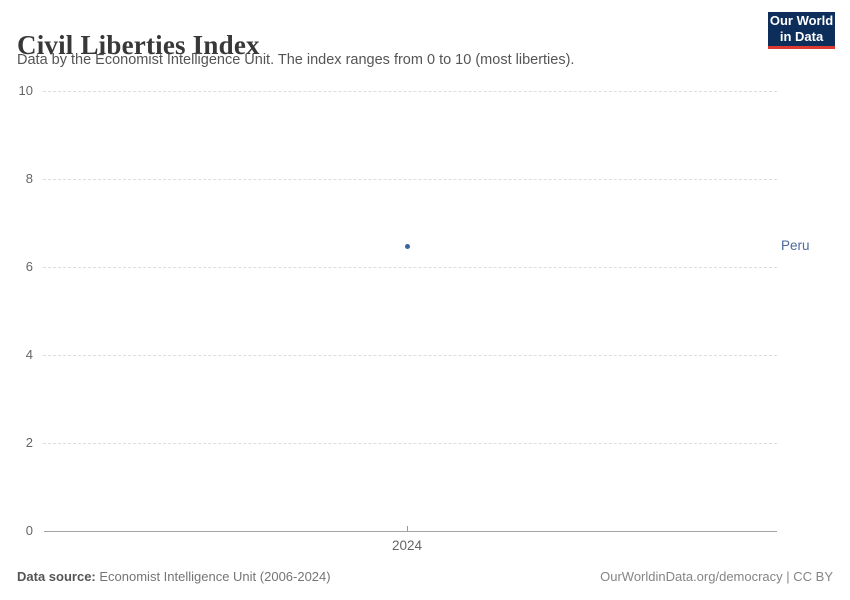  I want to click on data-point-peru, so click(407, 246).